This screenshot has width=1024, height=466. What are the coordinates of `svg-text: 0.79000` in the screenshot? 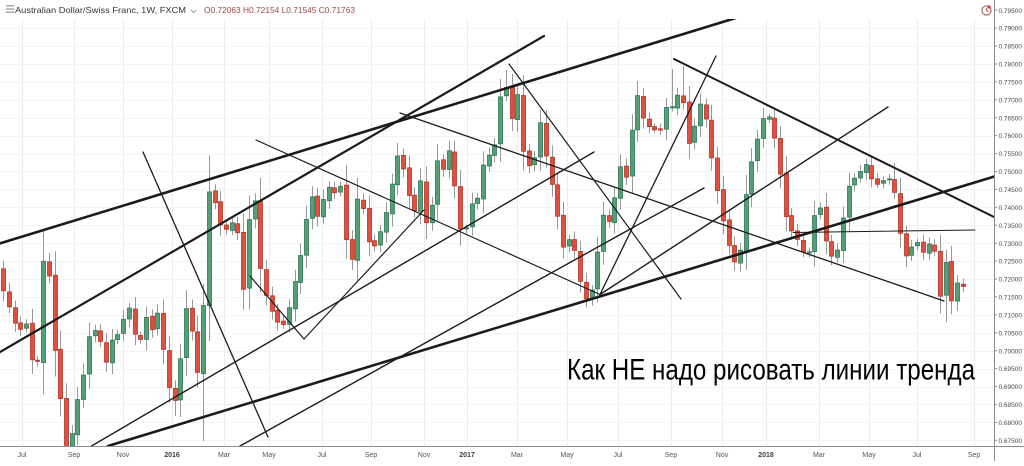 It's located at (1011, 29).